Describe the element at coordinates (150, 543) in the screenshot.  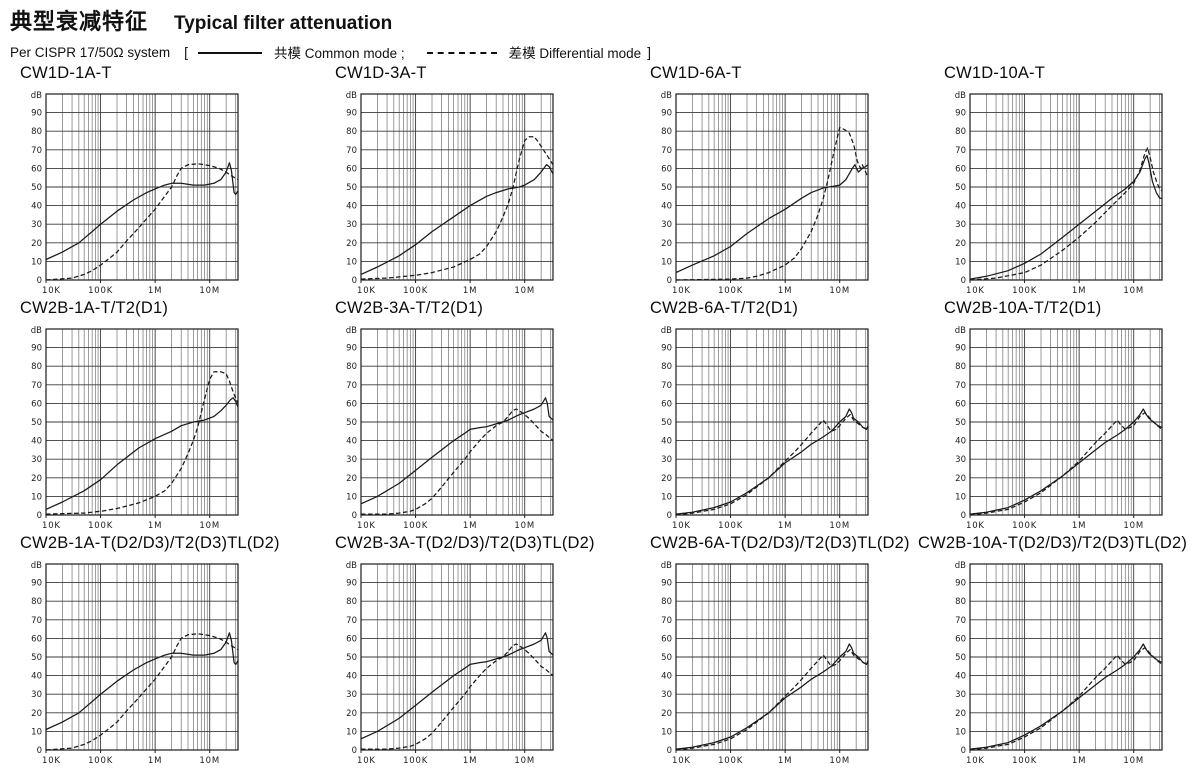
I see `chart-title: CW2B-1A-T(D2/D3)/T2(D3)TL(D2)` at that location.